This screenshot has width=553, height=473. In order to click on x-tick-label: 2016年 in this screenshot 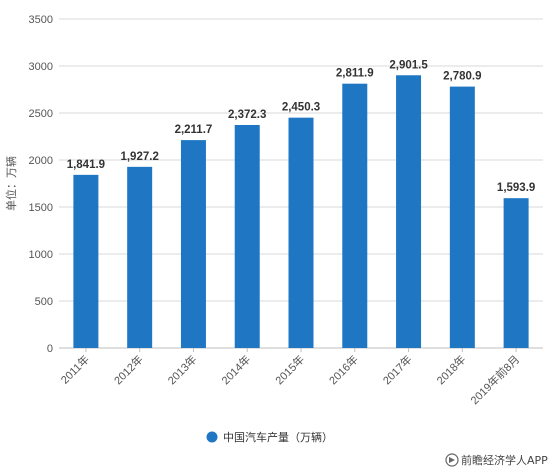, I will do `click(343, 369)`.